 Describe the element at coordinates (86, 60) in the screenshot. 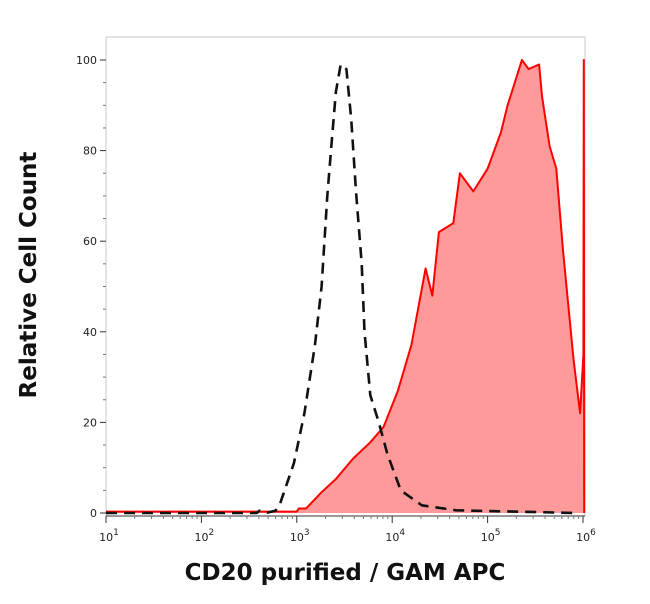

I see `y-tick-label: 100` at that location.